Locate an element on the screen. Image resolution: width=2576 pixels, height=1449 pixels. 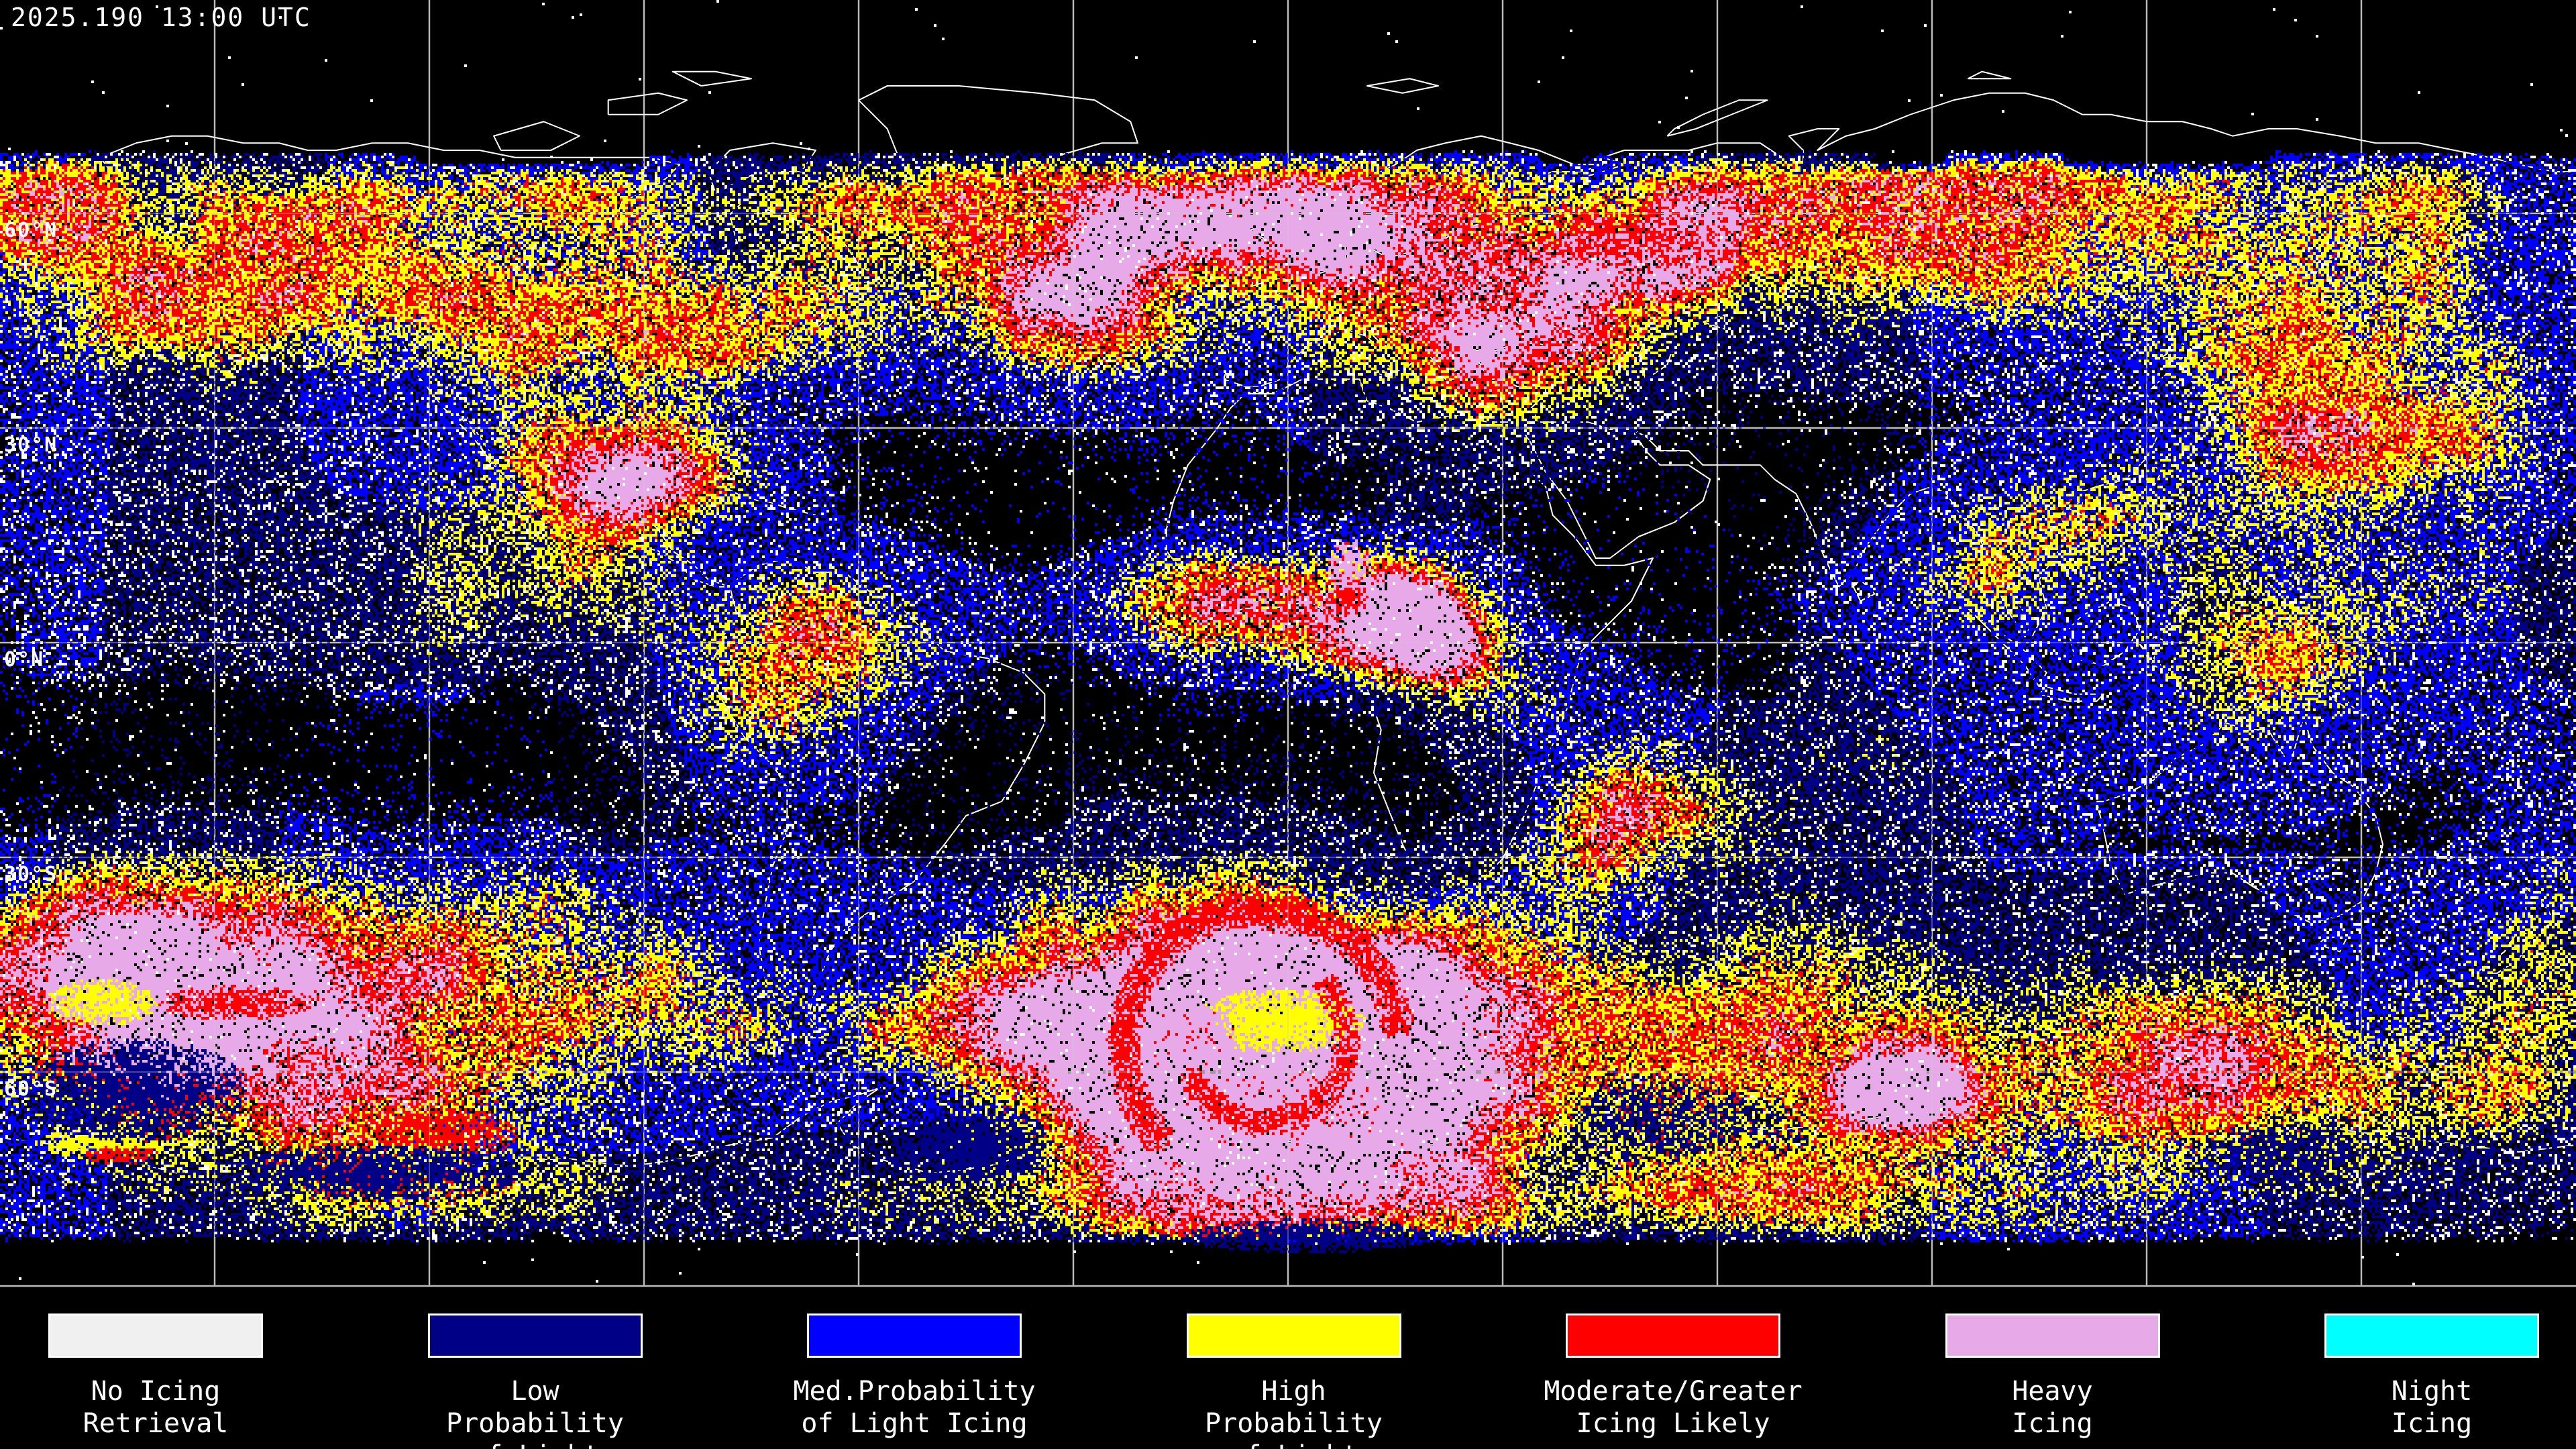
legend-item: High Probability of Light Icing is located at coordinates (1293, 1381).